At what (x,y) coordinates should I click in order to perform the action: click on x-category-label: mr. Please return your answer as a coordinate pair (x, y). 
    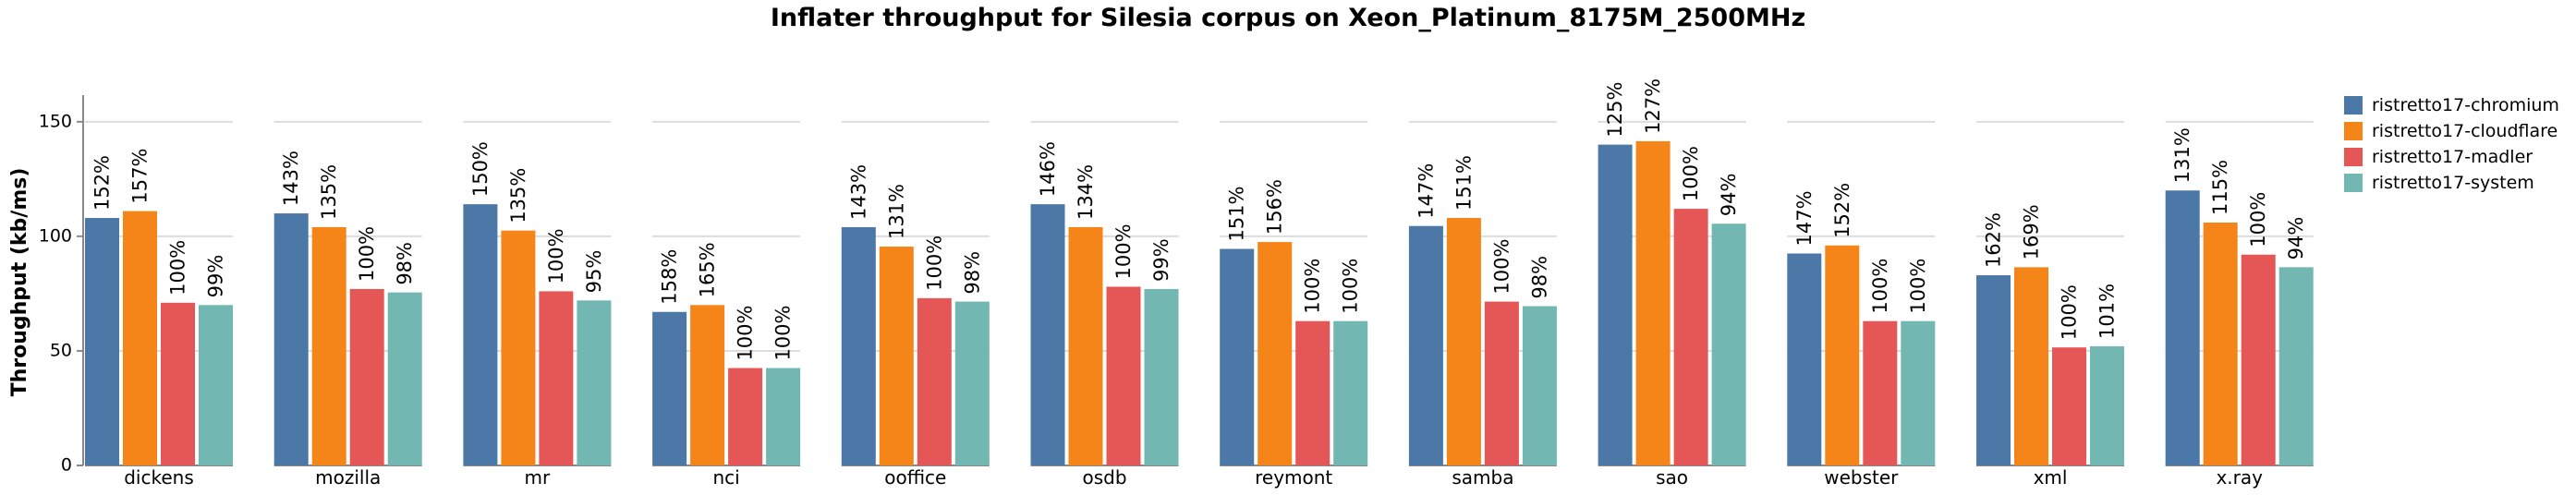
    Looking at the image, I should click on (538, 477).